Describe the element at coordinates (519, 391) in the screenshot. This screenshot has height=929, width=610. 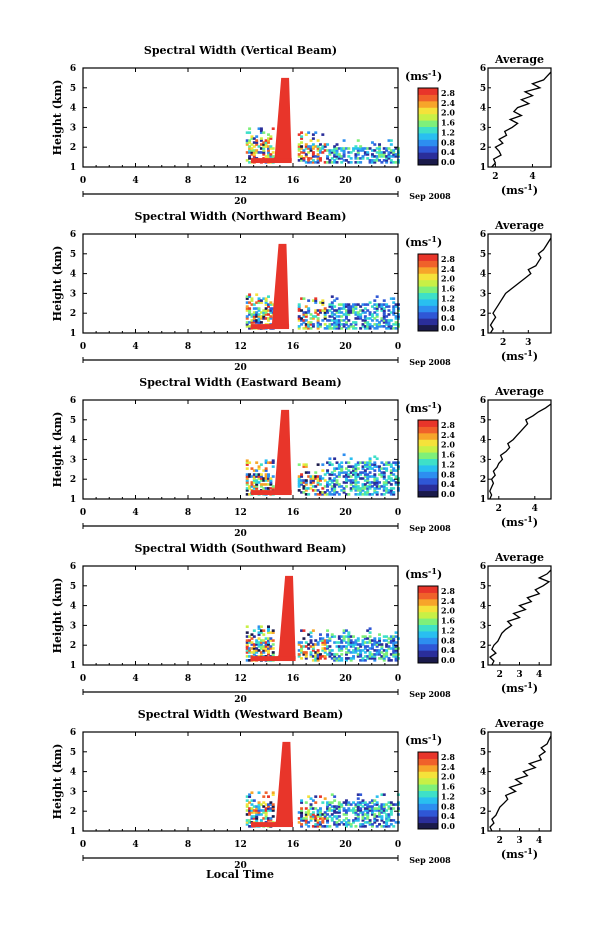
I see `average-title: Average` at that location.